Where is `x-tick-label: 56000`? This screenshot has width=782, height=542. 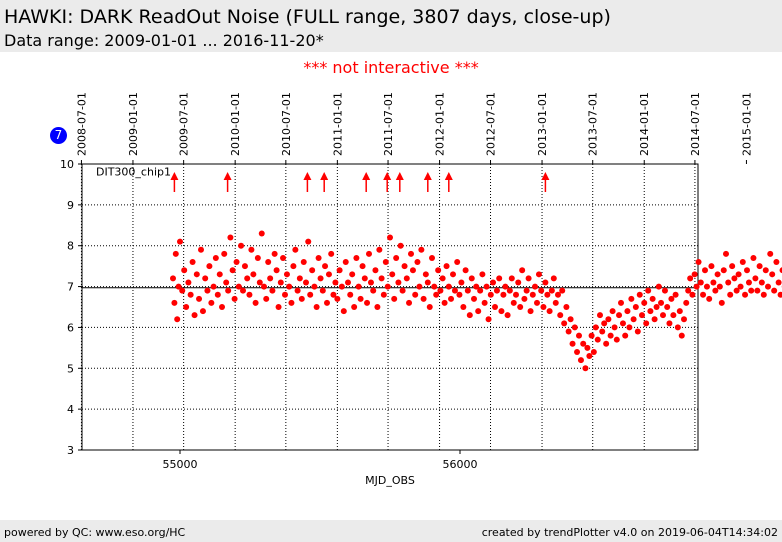 x-tick-label: 56000 is located at coordinates (460, 464).